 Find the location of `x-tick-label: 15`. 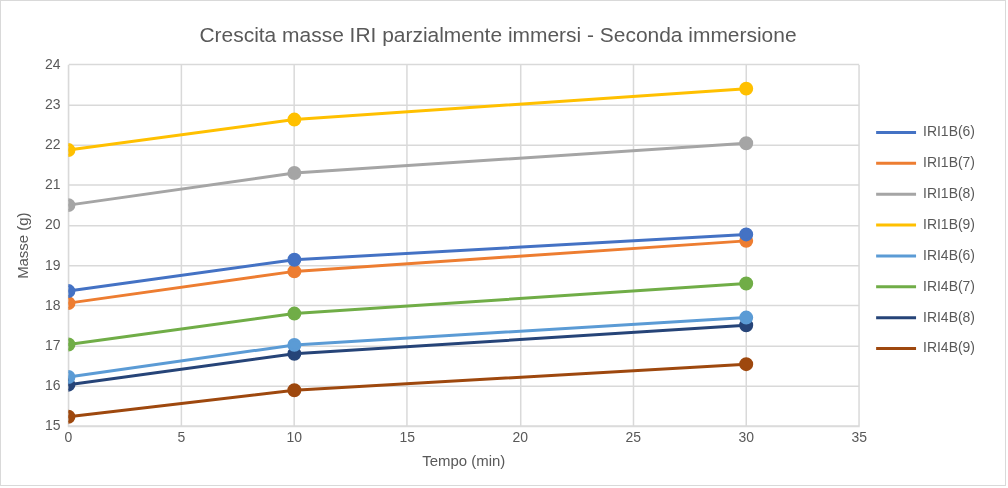

x-tick-label: 15 is located at coordinates (407, 436).